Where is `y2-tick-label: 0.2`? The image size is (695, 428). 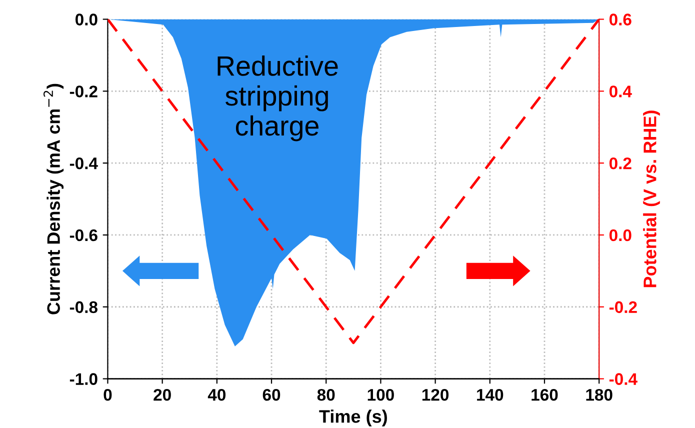
y2-tick-label: 0.2 is located at coordinates (620, 163).